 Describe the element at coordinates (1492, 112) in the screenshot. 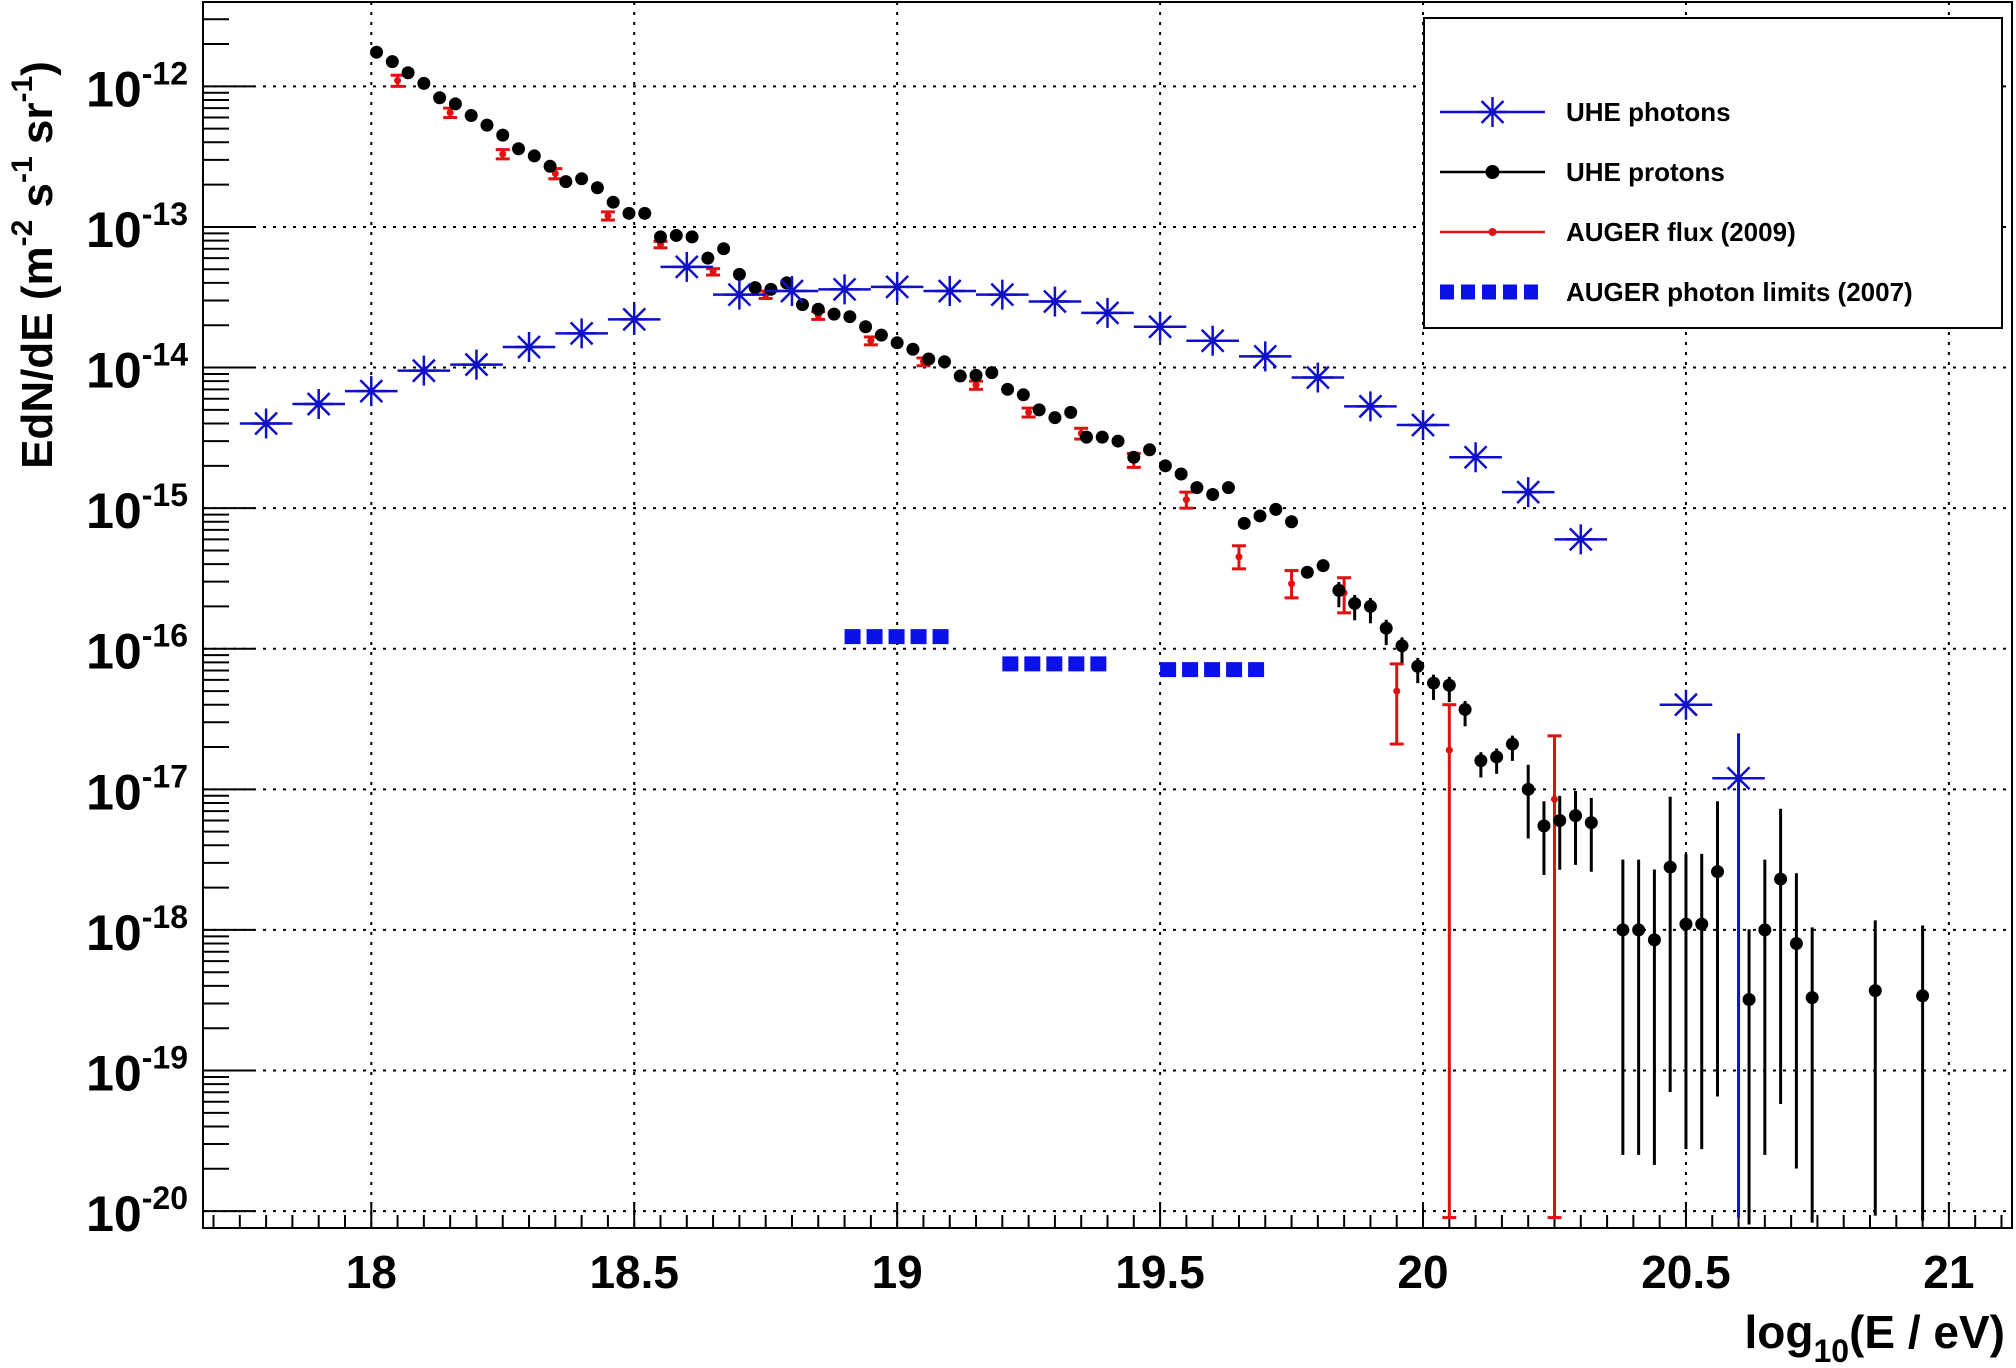

I see `legend-photons-icon` at that location.